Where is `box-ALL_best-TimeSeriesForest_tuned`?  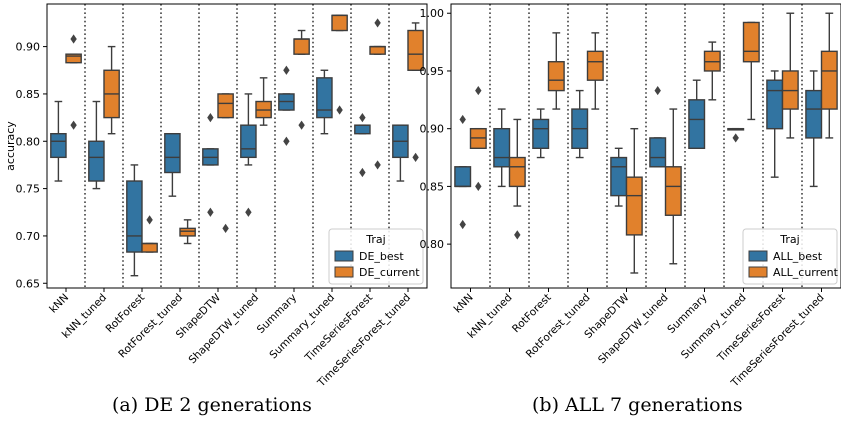
box-ALL_best-TimeSeriesForest_tuned is located at coordinates (814, 129).